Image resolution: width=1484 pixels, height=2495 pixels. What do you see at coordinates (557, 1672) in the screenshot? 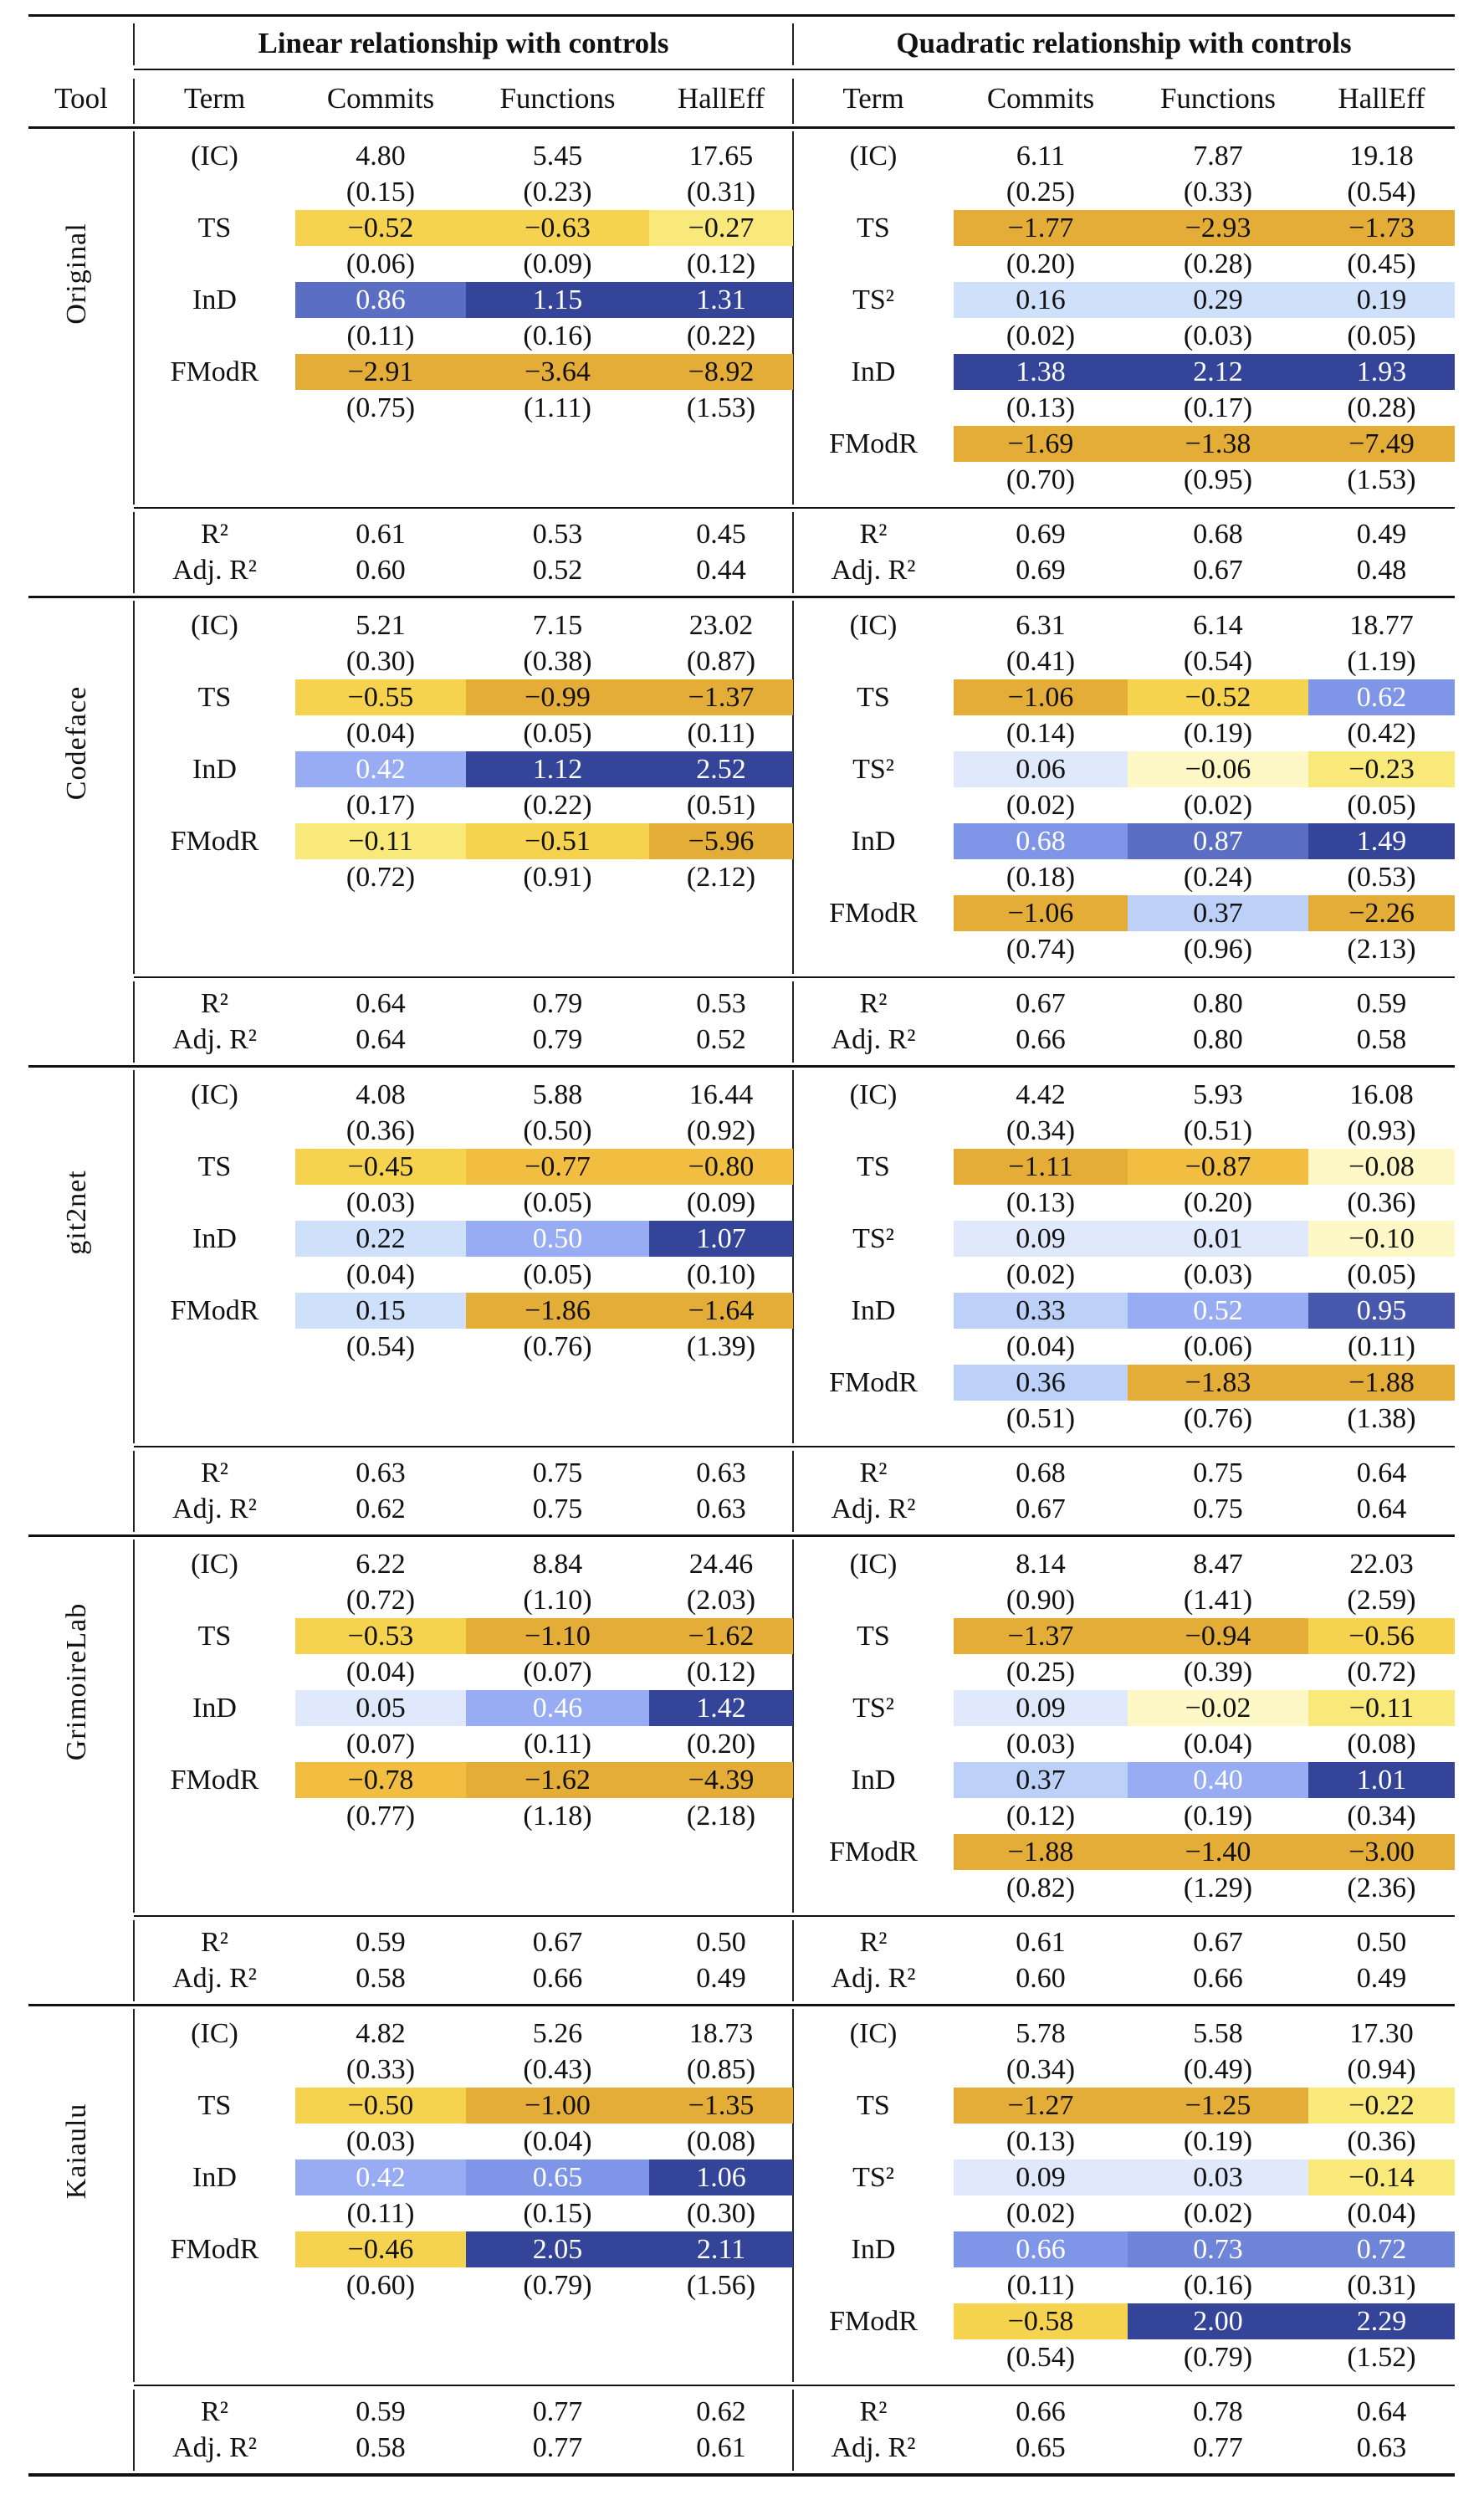
I see `standard-error-cell: (0.07)` at bounding box center [557, 1672].